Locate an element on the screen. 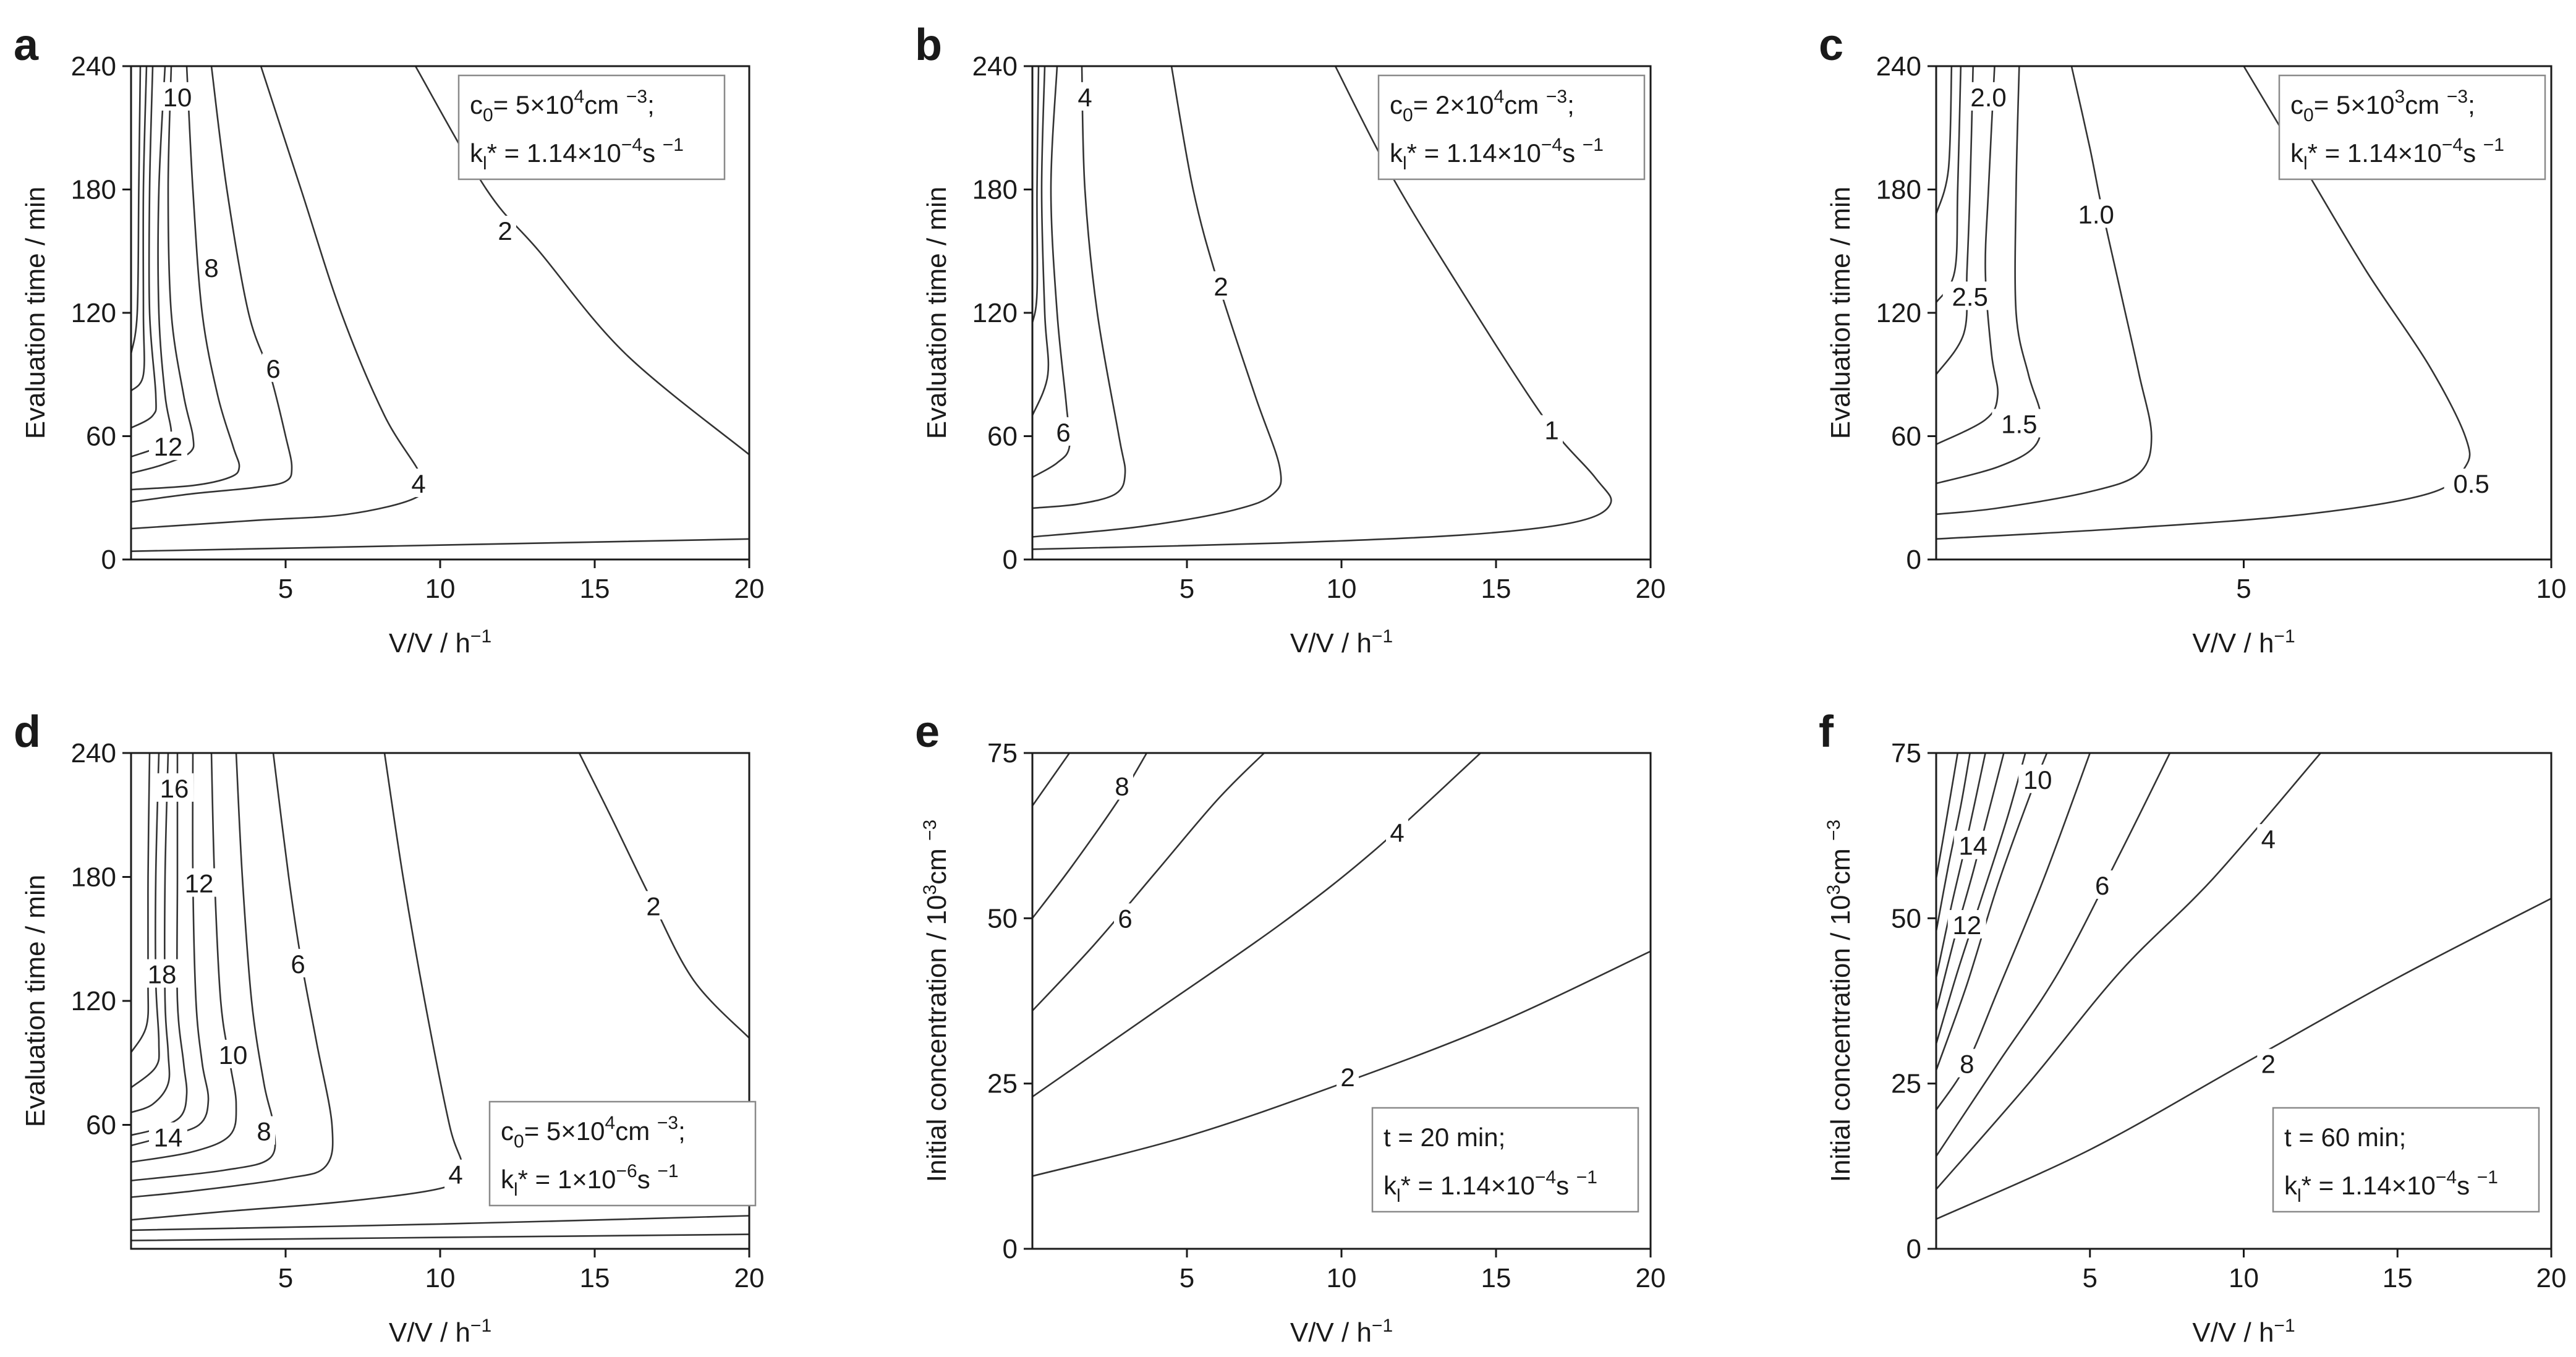 The height and width of the screenshot is (1357, 2576). y-tick-label: 60 is located at coordinates (1906, 437).